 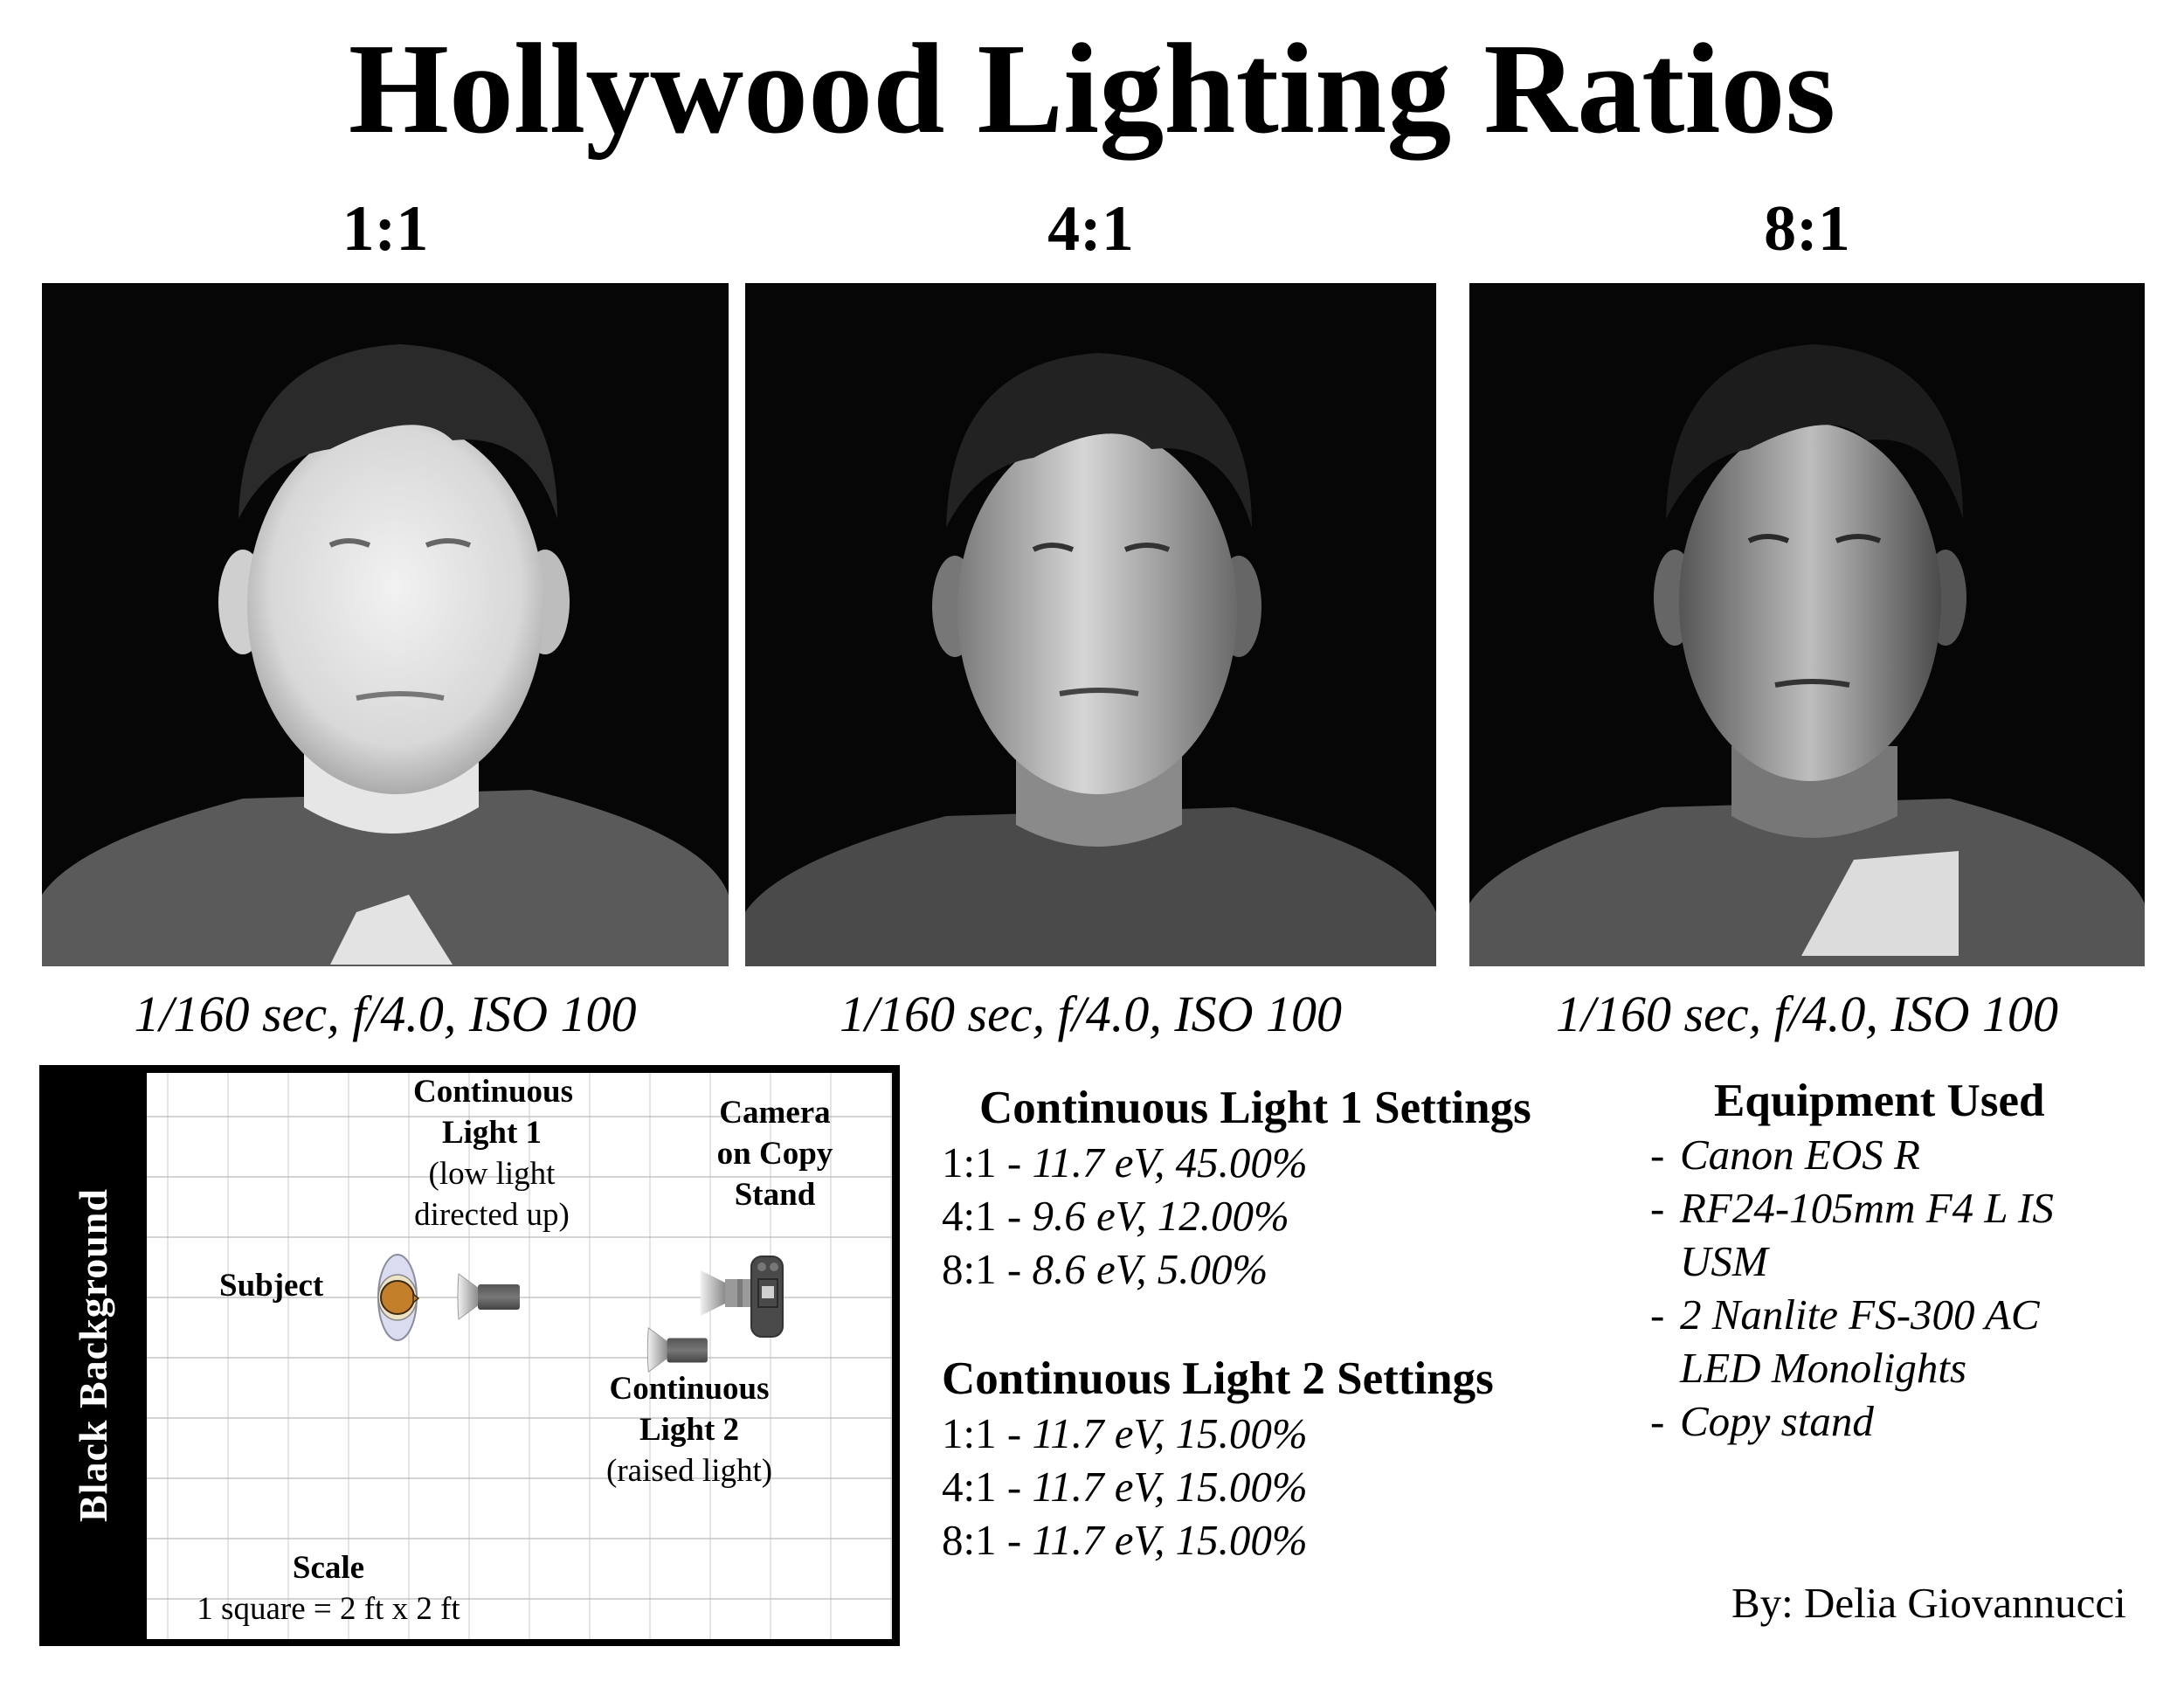 I want to click on light1-setting-row: 4:1 - 9.6 eV, 12.00%, so click(x=1115, y=1215).